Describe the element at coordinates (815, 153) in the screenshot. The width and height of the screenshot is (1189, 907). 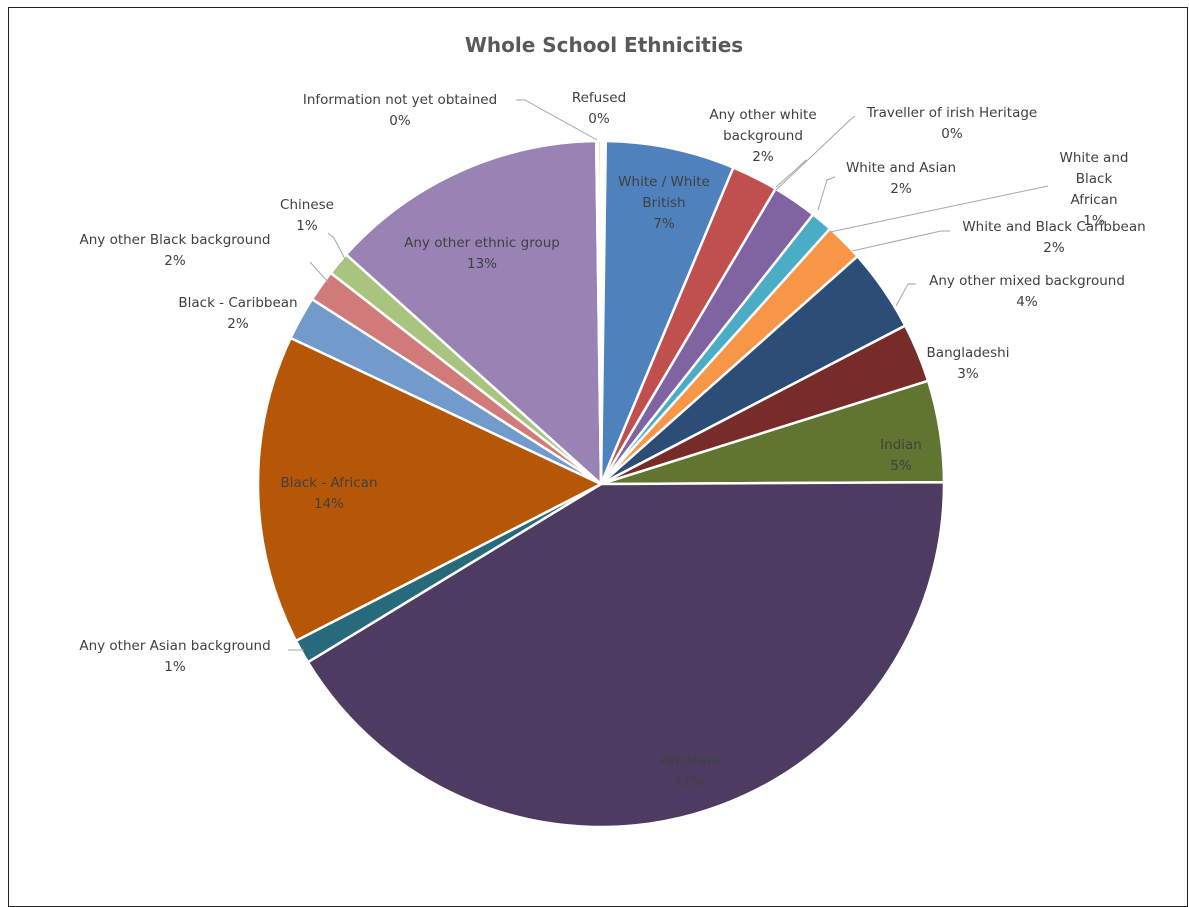
I see `leader-line-traveller-of-irish-heritage` at that location.